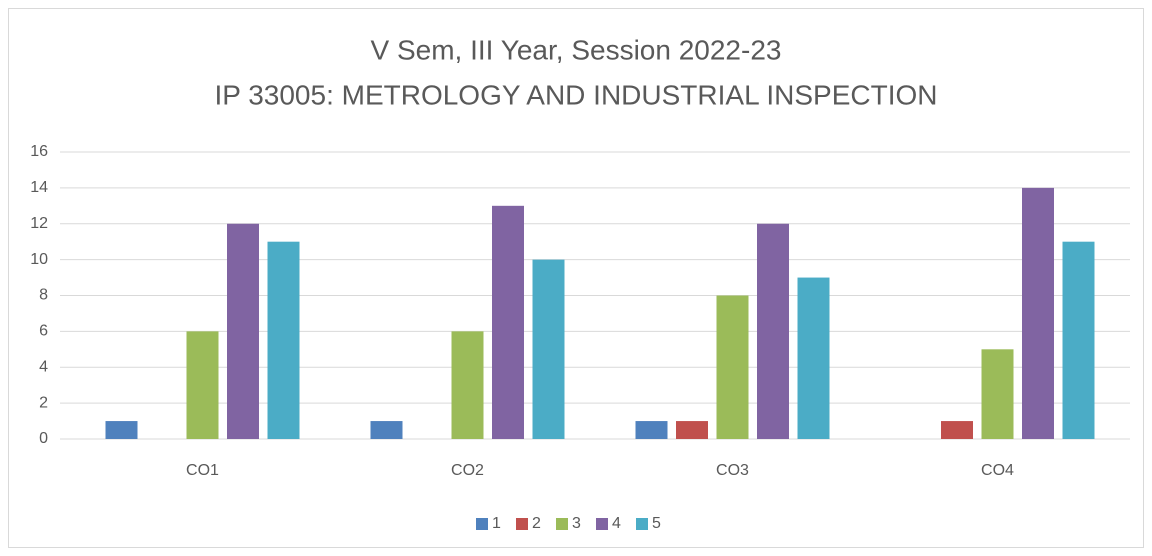  What do you see at coordinates (536, 523) in the screenshot?
I see `legend-label: 2` at bounding box center [536, 523].